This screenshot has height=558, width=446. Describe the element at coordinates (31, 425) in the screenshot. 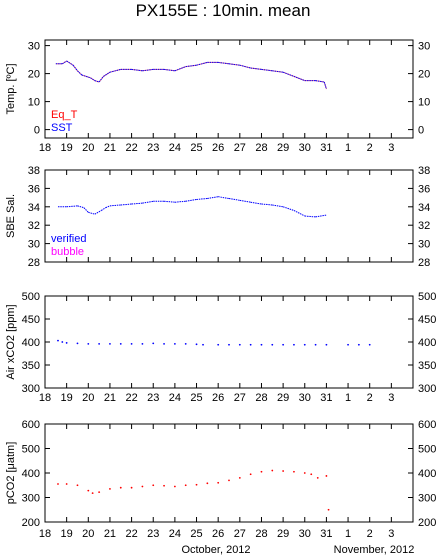

I see `y-tick-label-left: 600` at that location.